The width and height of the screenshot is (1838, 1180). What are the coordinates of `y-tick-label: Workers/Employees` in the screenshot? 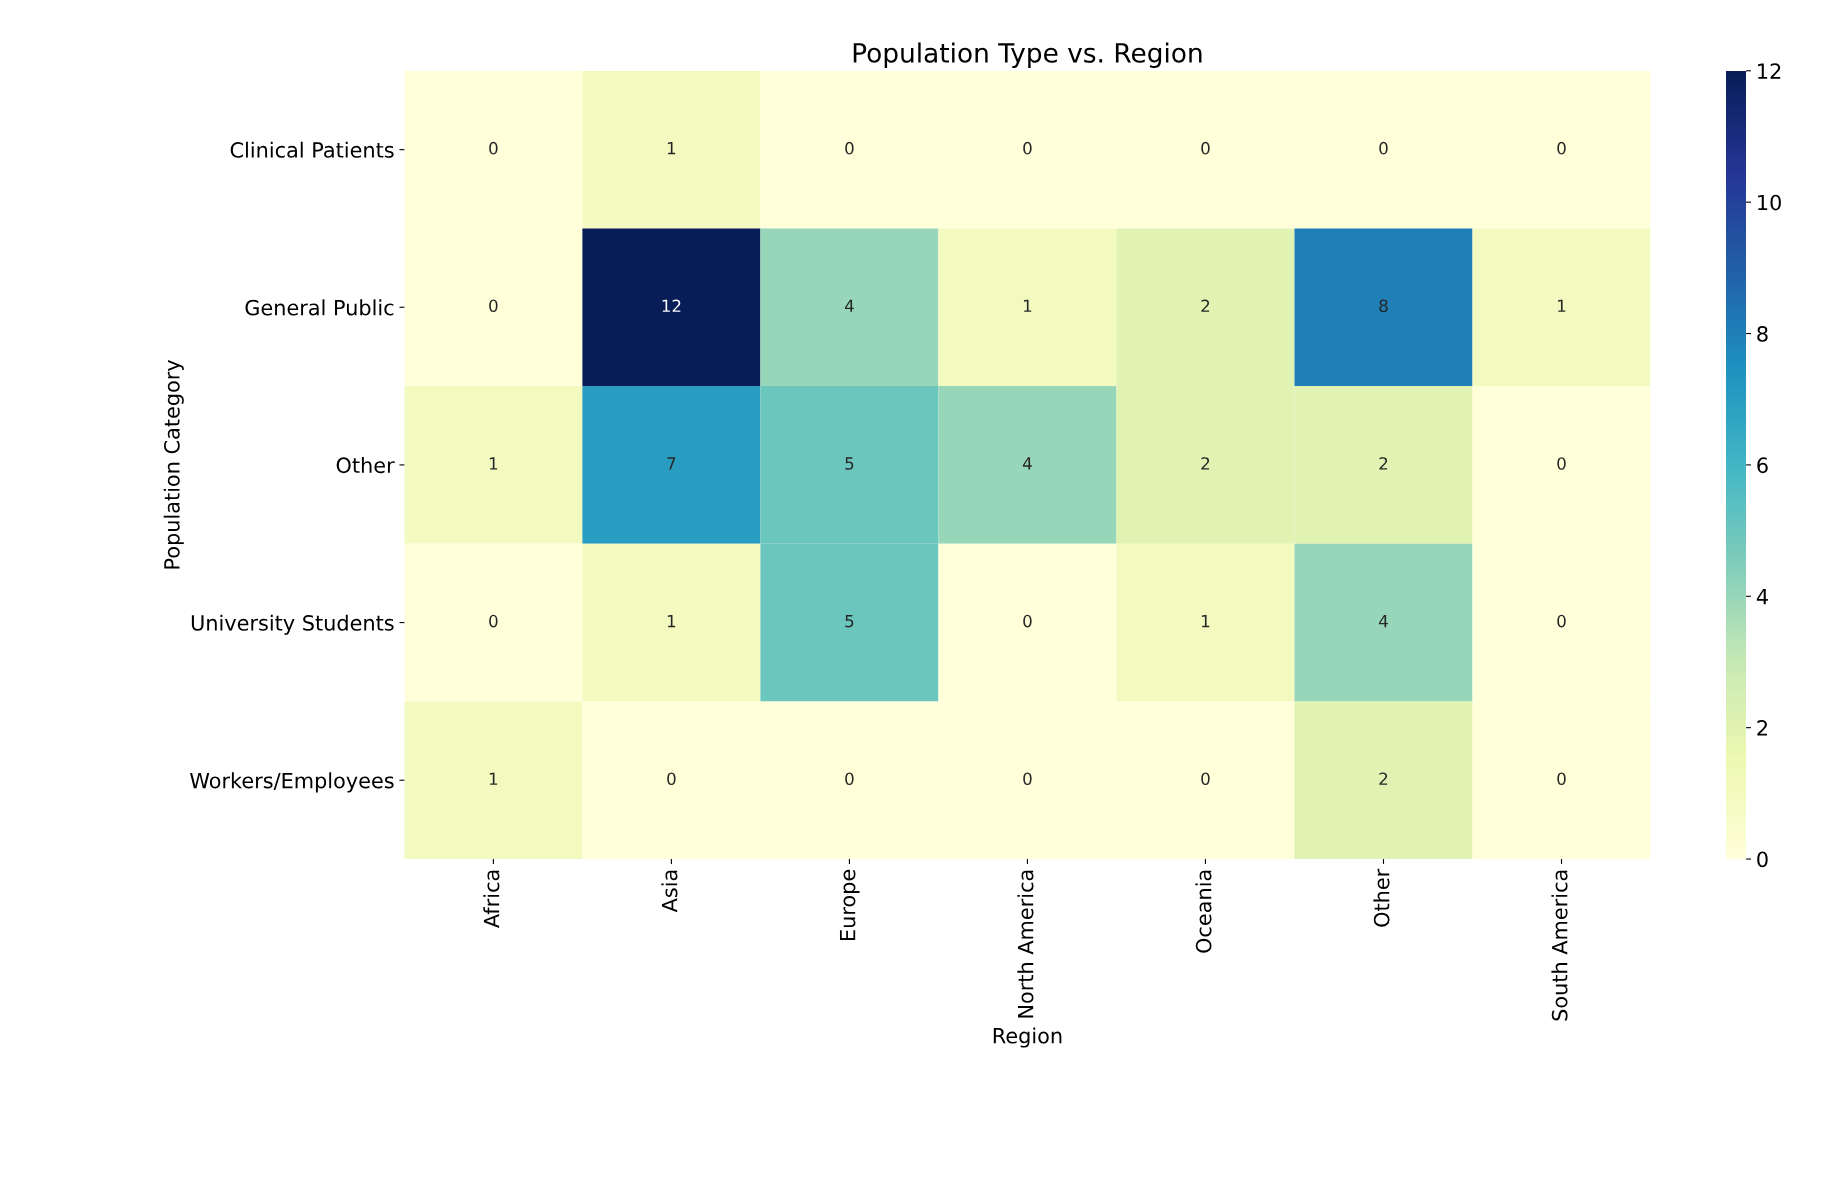 It's located at (292, 782).